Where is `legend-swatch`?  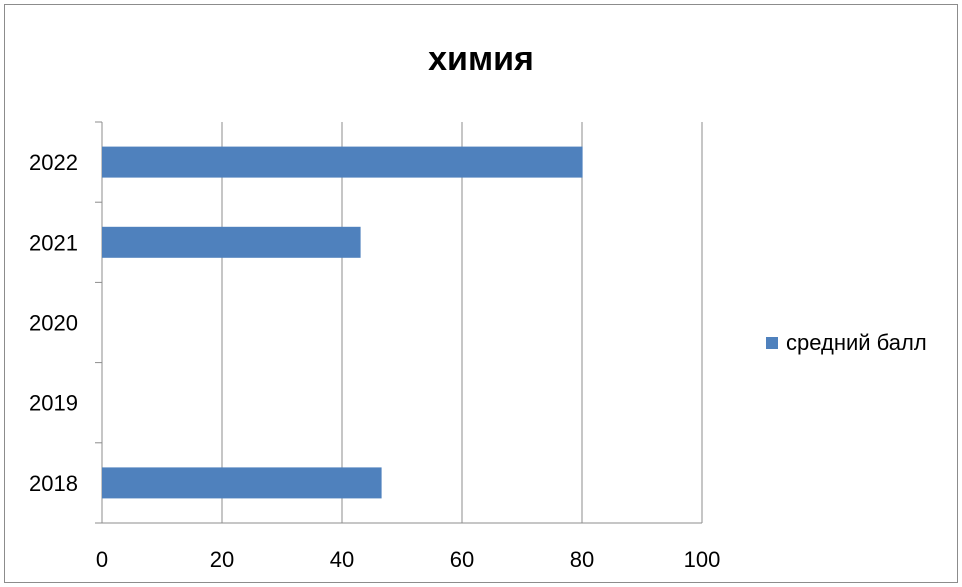 legend-swatch is located at coordinates (772, 343).